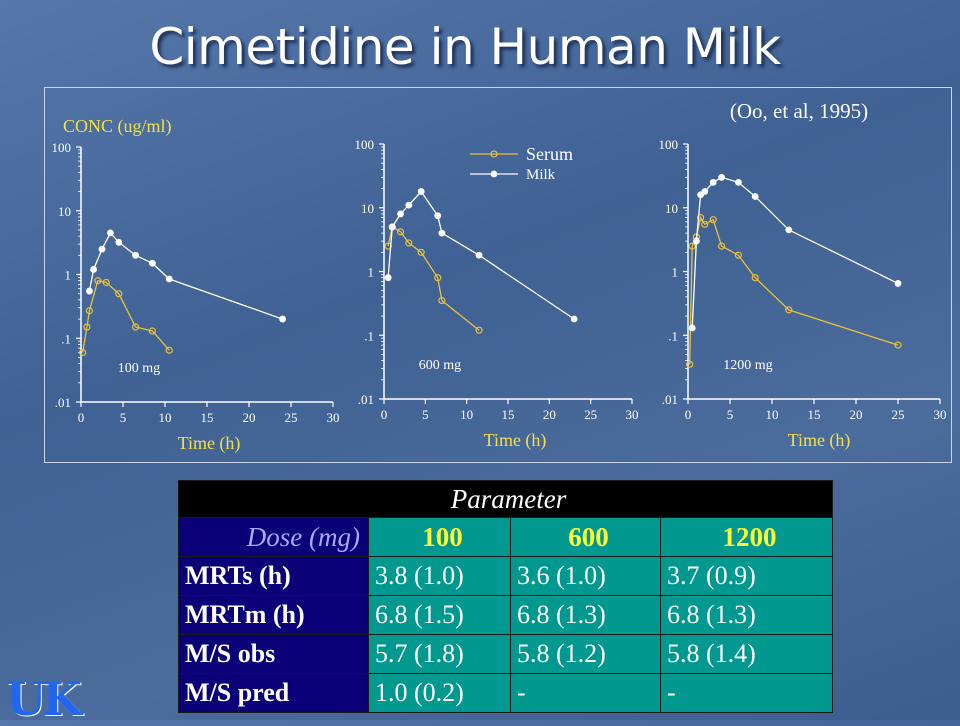 This screenshot has width=960, height=726. What do you see at coordinates (273, 615) in the screenshot?
I see `row-label: MRTm (h)` at bounding box center [273, 615].